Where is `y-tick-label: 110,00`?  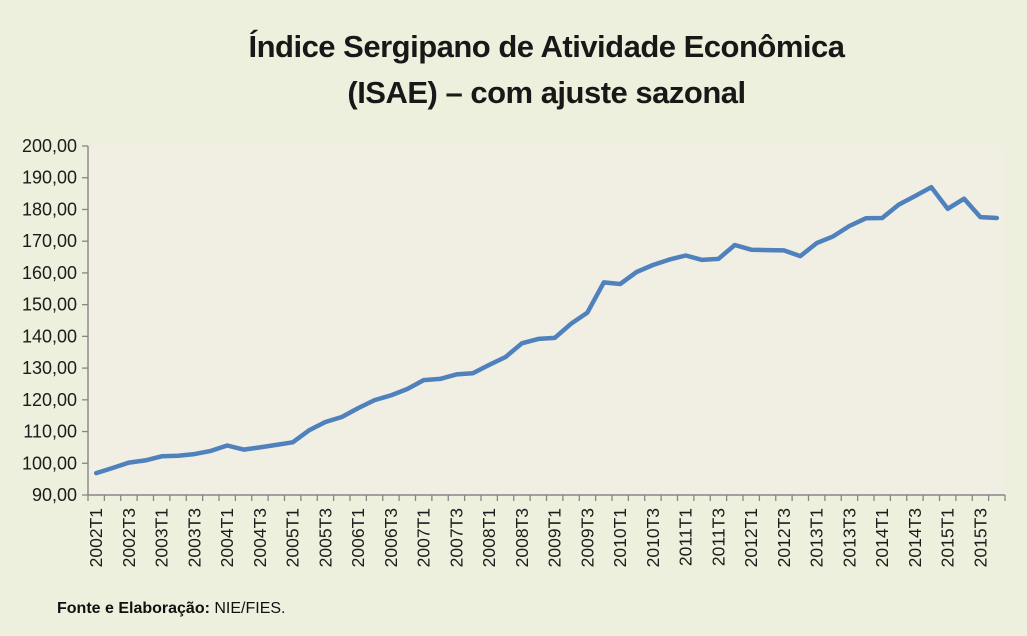 y-tick-label: 110,00 is located at coordinates (50, 432).